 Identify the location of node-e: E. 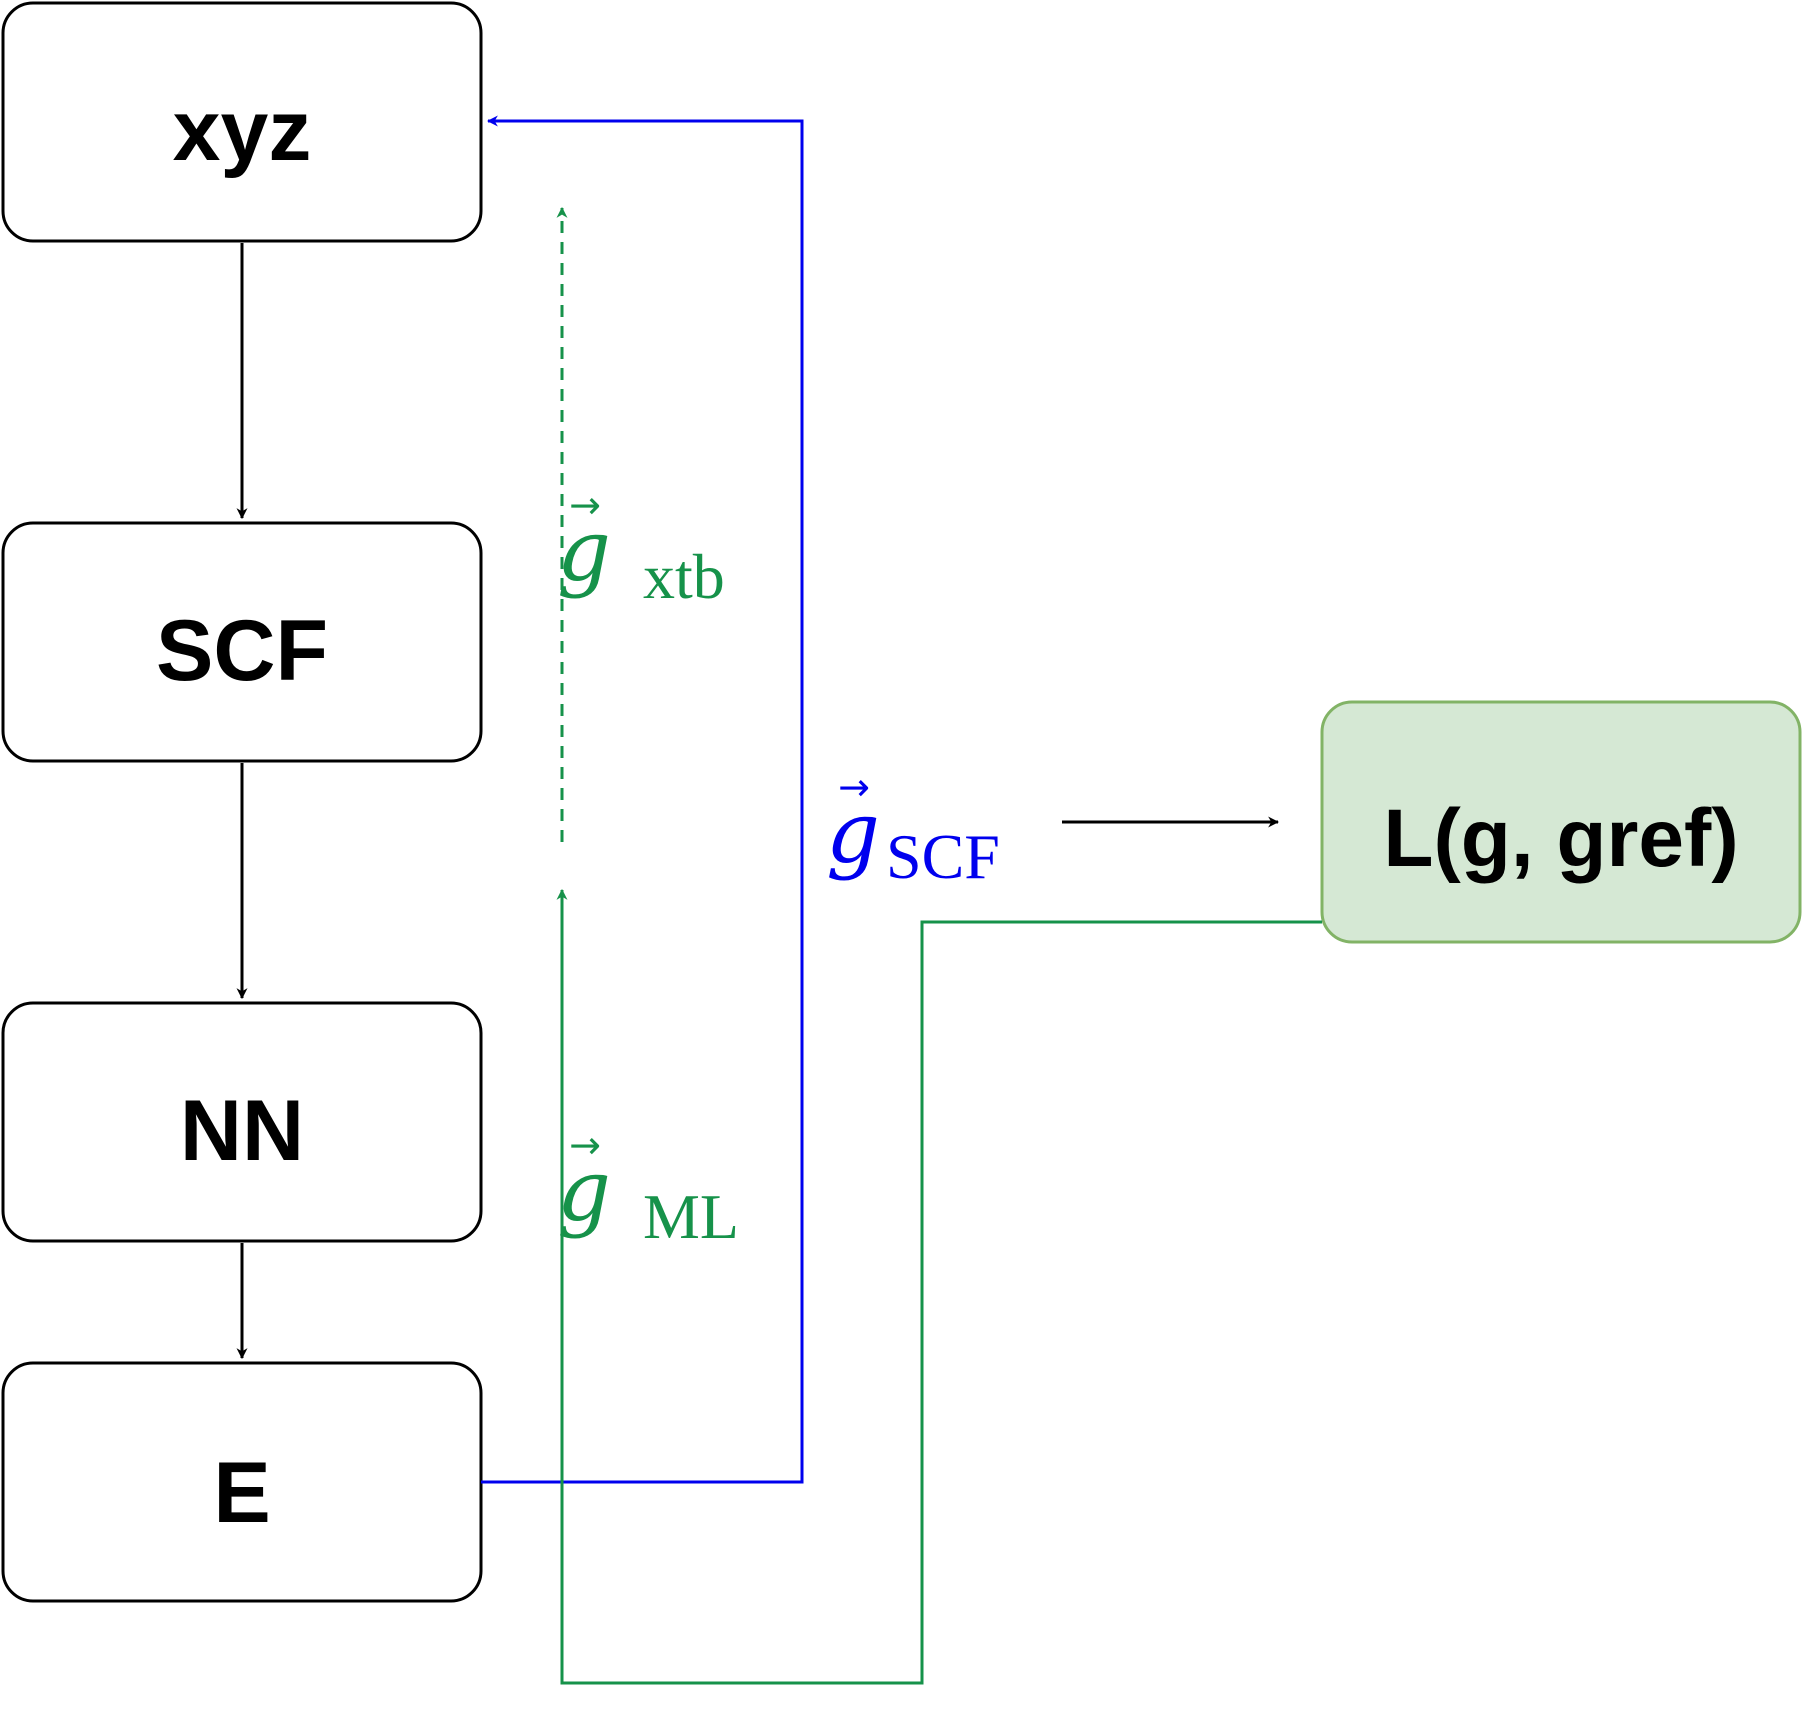
(242, 1482).